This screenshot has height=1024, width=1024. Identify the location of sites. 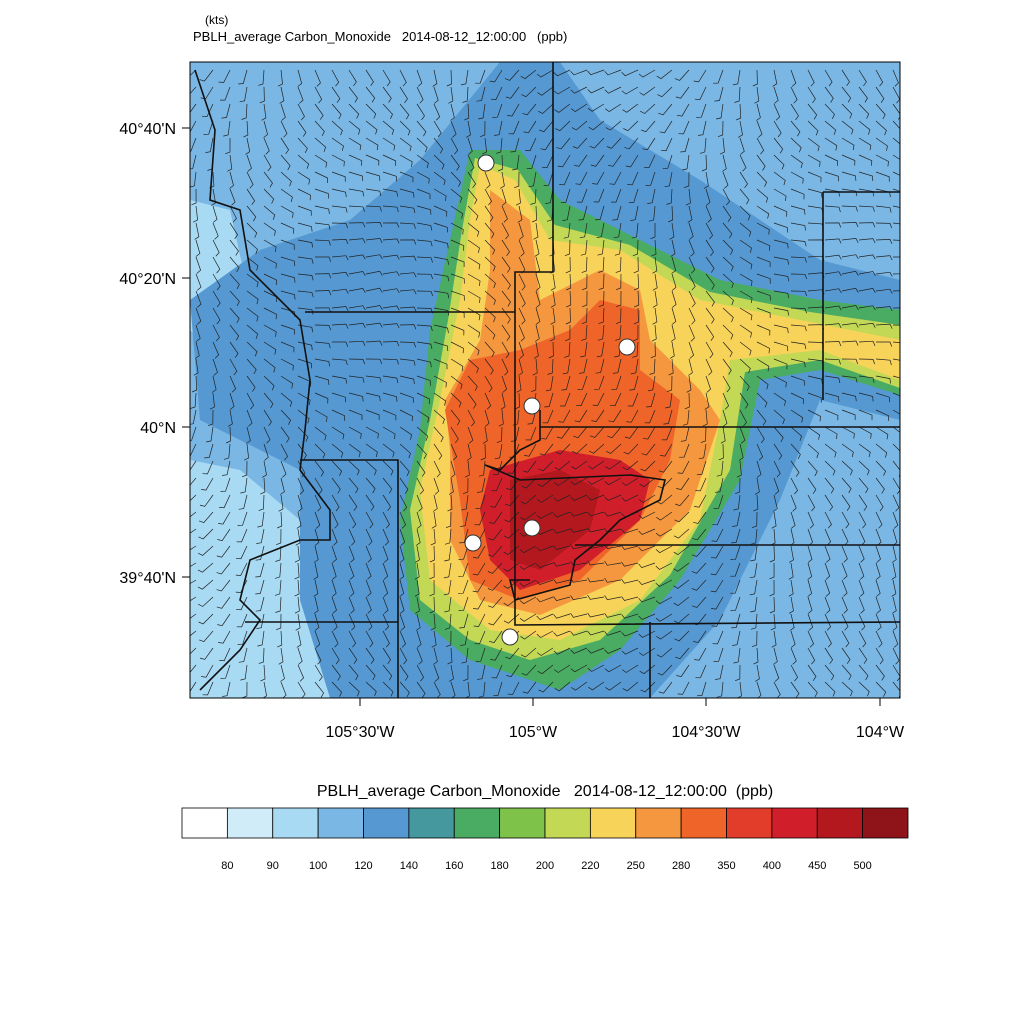
(550, 400).